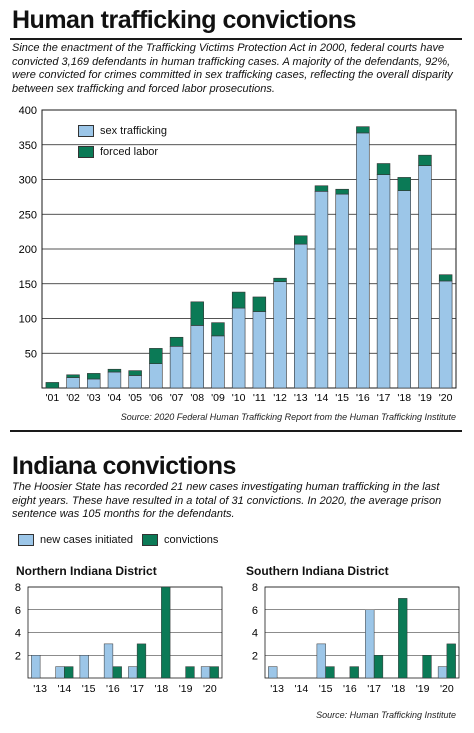 The width and height of the screenshot is (474, 733). I want to click on subchart-title-northern: Northern Indiana District, so click(86, 571).